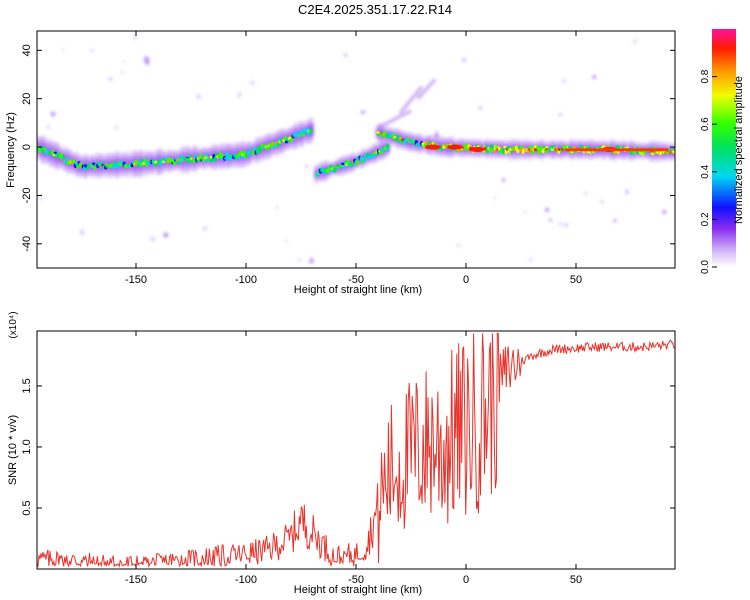  Describe the element at coordinates (27, 50) in the screenshot. I see `spectrogram-ytick-label: 40` at that location.